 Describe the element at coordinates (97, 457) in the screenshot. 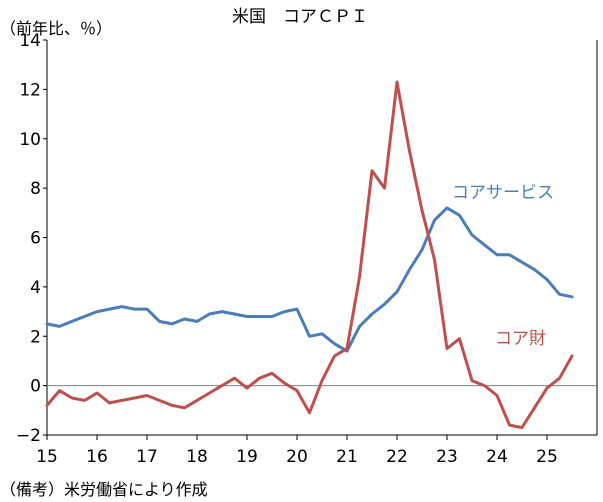

I see `x-tick-label: 16` at that location.